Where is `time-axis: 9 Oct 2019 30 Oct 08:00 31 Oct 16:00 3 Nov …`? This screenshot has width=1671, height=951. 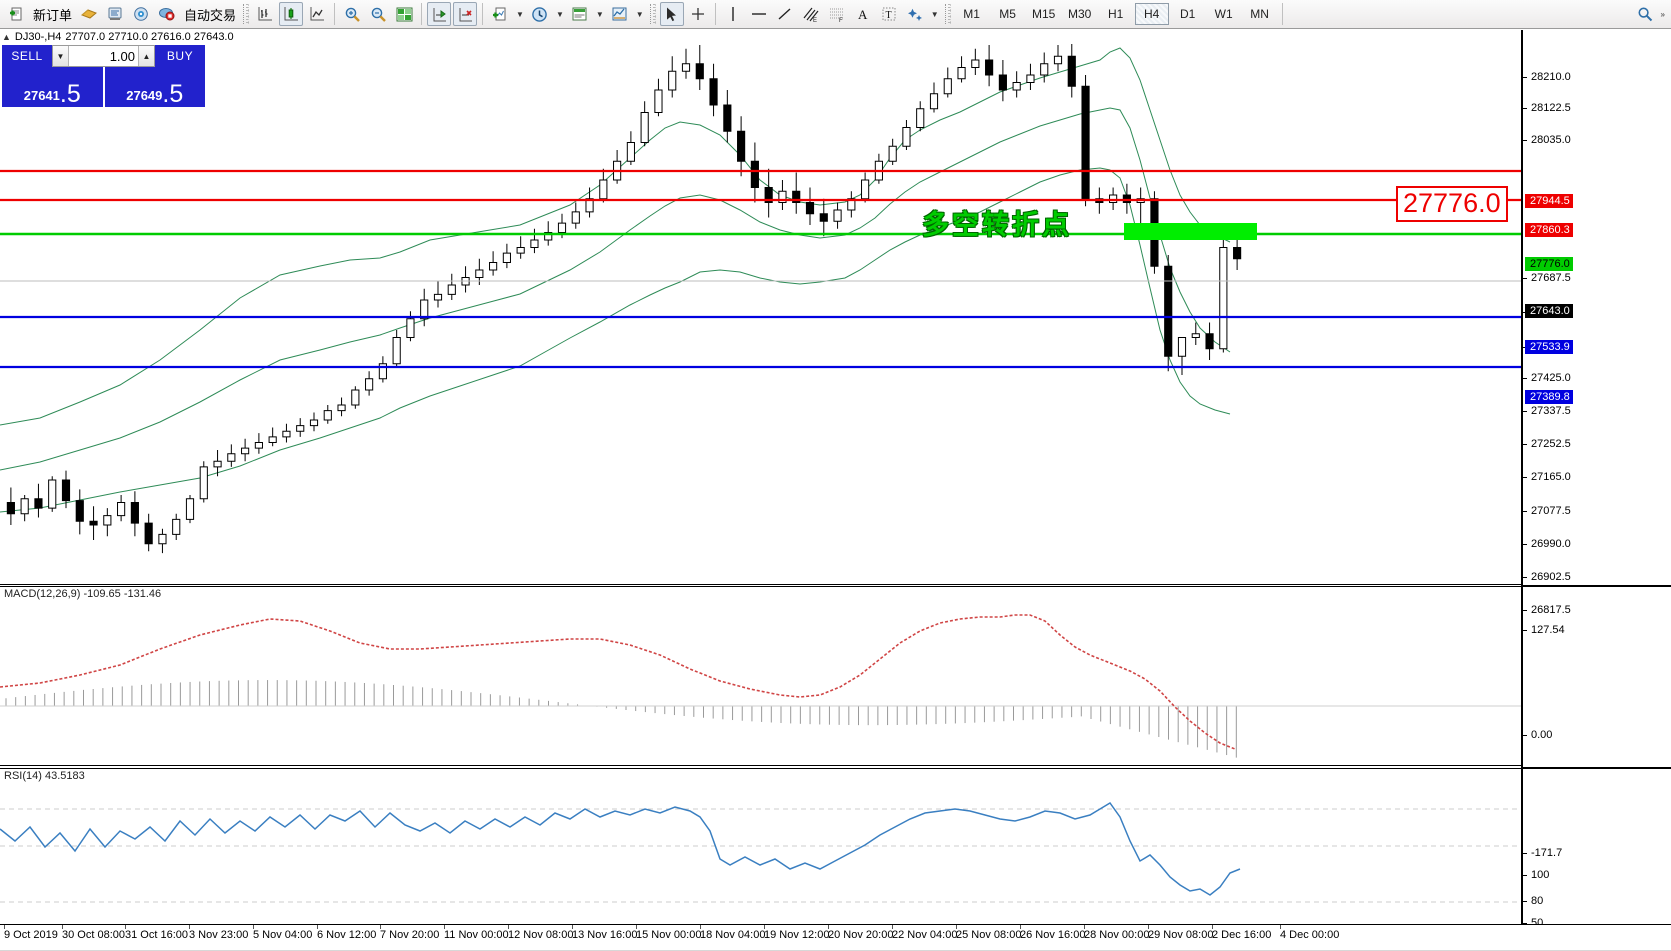 time-axis: 9 Oct 2019 30 Oct 08:00 31 Oct 16:00 3 Nov … is located at coordinates (835, 938).